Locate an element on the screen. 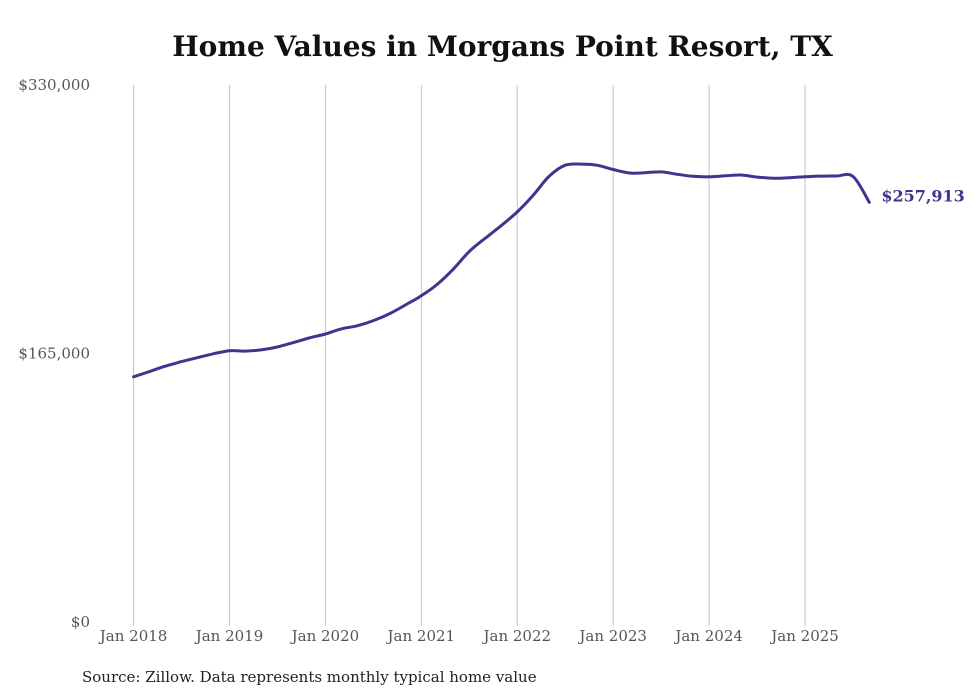  y-tick-label: $165,000 is located at coordinates (54, 354).